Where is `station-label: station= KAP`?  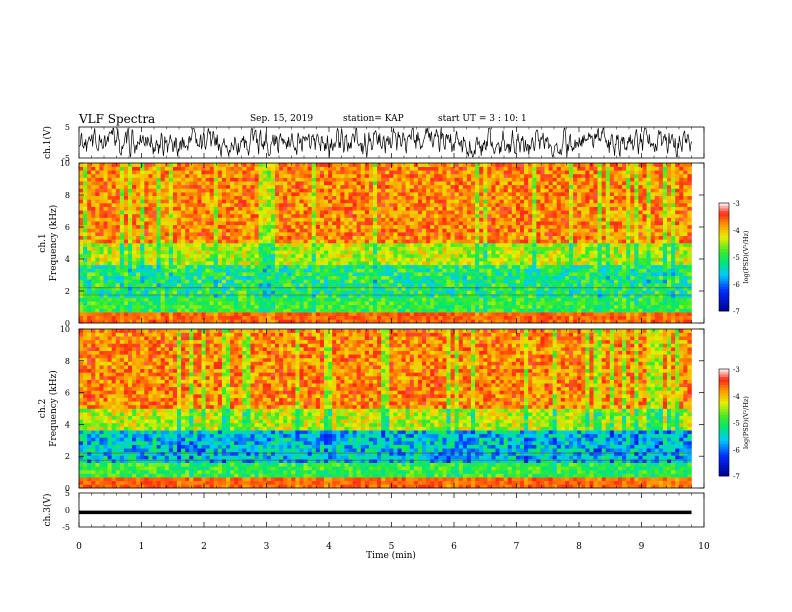
station-label: station= KAP is located at coordinates (373, 119).